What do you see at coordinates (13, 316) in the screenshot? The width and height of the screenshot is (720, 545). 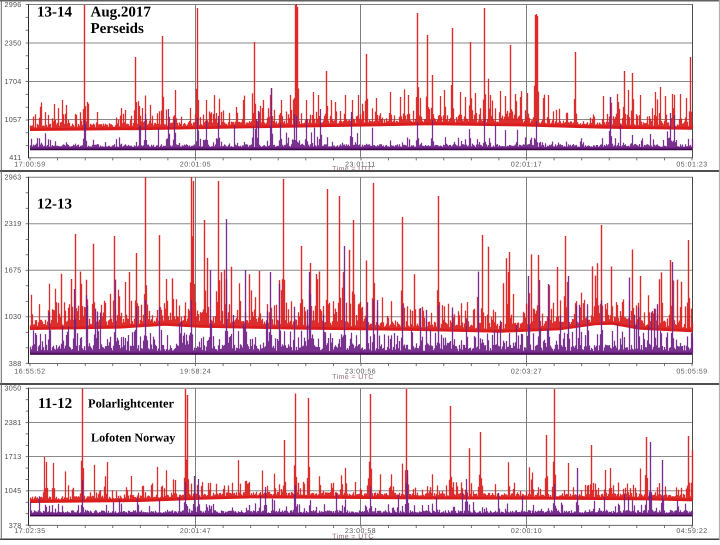 I see `svg-text: 1030` at bounding box center [13, 316].